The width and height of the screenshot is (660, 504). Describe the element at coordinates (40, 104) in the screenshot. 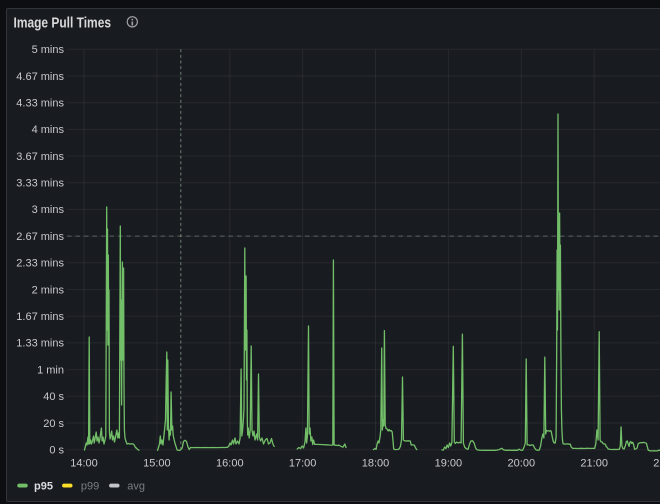

I see `svg-text: 4.33 mins` at that location.